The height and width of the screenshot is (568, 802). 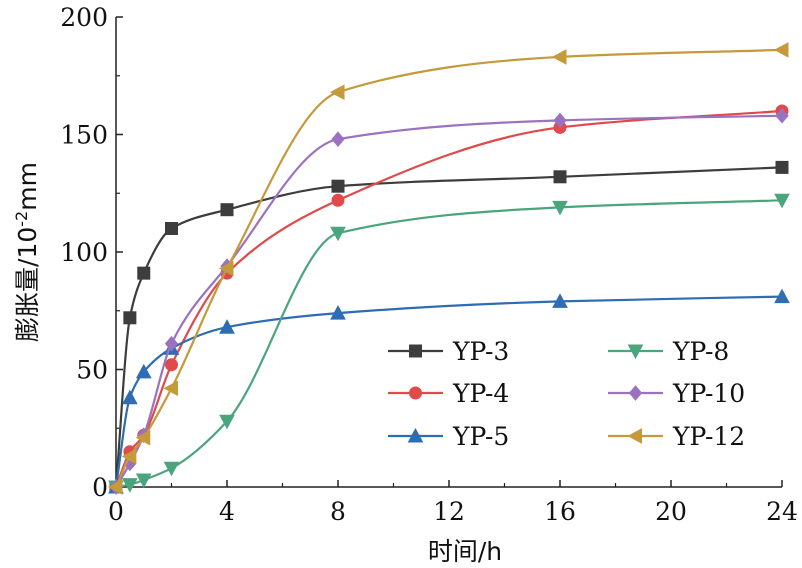 I want to click on y-tick-label: 0, so click(x=100, y=487).